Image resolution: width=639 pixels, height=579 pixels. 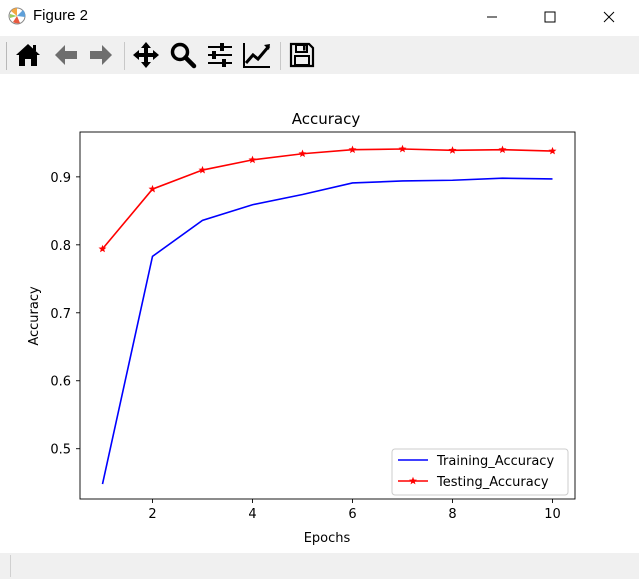 I want to click on move-icon, so click(x=146, y=55).